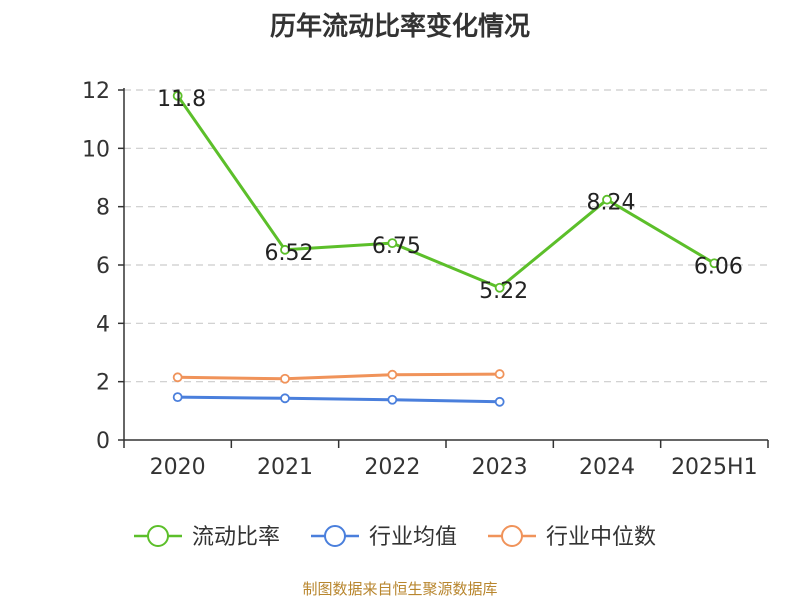  Describe the element at coordinates (601, 537) in the screenshot. I see `legend-label: 行业中位数` at that location.